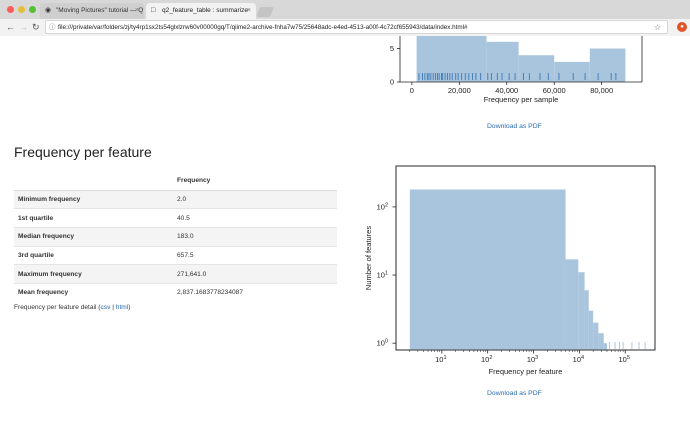  I want to click on row-label: 3rd quartile, so click(36, 256).